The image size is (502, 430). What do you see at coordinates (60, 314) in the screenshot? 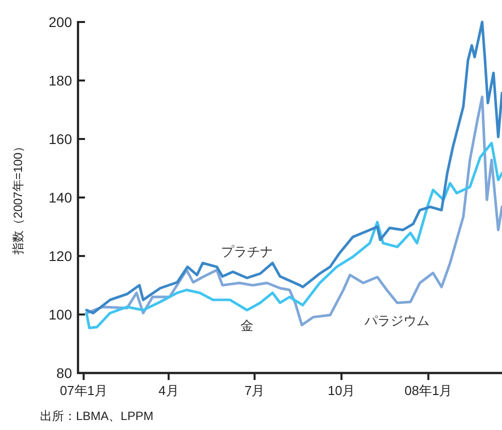
I see `y-tick-label: 100` at bounding box center [60, 314].